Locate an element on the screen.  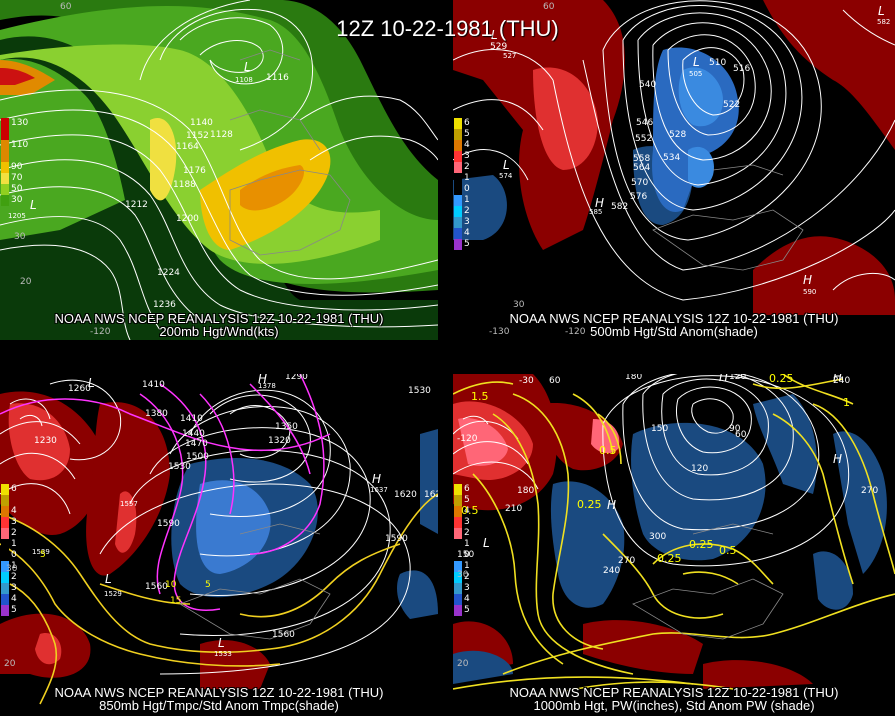
contour-label: 582 is located at coordinates (884, 22).